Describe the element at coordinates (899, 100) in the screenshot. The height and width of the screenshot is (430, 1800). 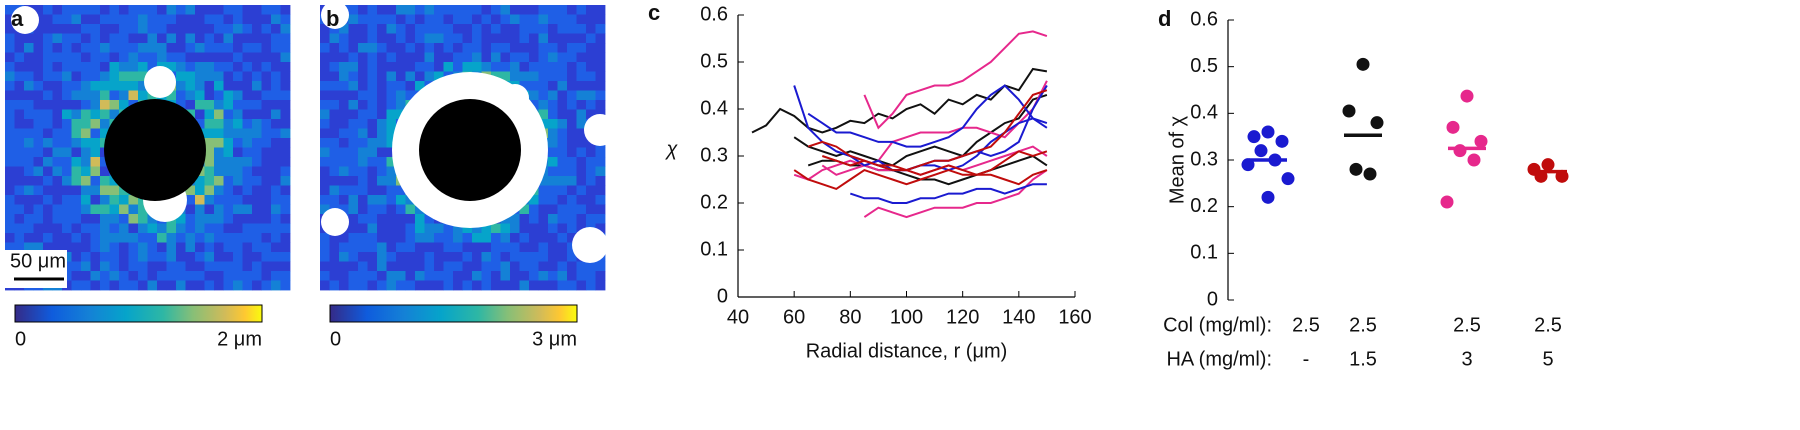
I see `series-line` at that location.